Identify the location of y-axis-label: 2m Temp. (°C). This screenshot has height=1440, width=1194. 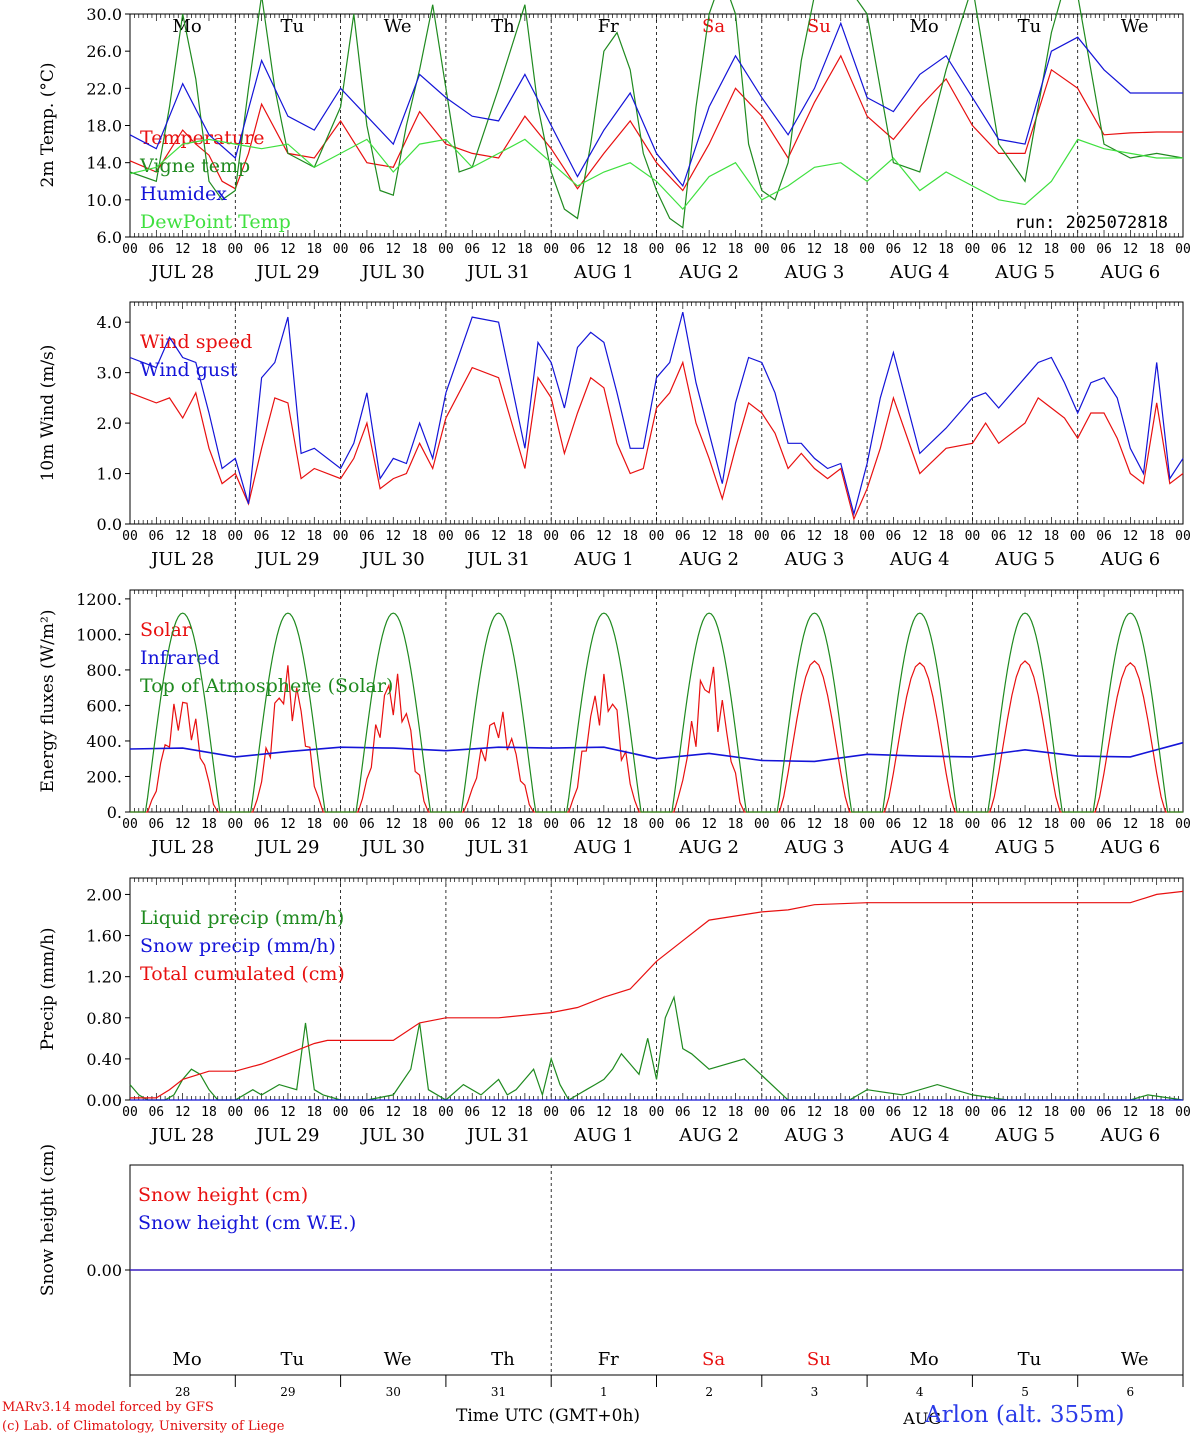
(48, 124).